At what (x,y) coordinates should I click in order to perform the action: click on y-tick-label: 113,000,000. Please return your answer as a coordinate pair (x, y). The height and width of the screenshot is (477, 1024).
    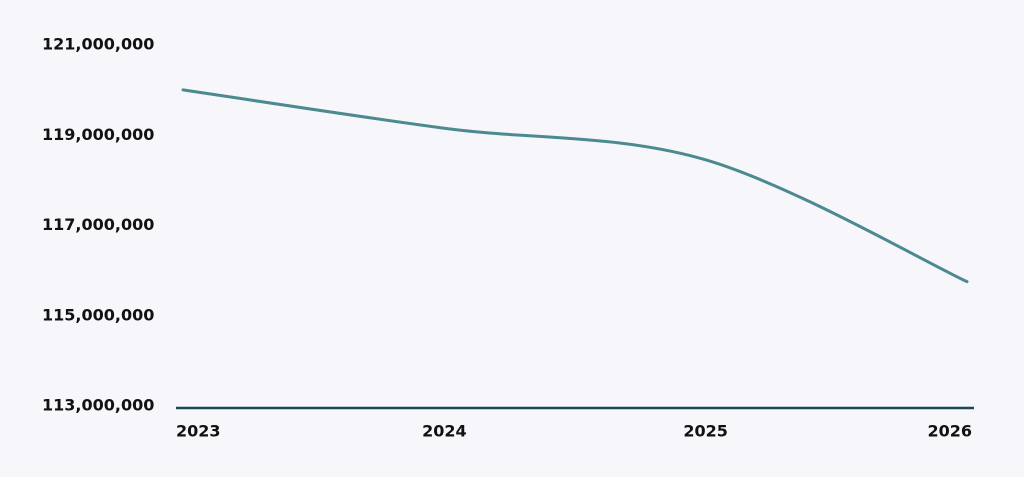
    Looking at the image, I should click on (98, 405).